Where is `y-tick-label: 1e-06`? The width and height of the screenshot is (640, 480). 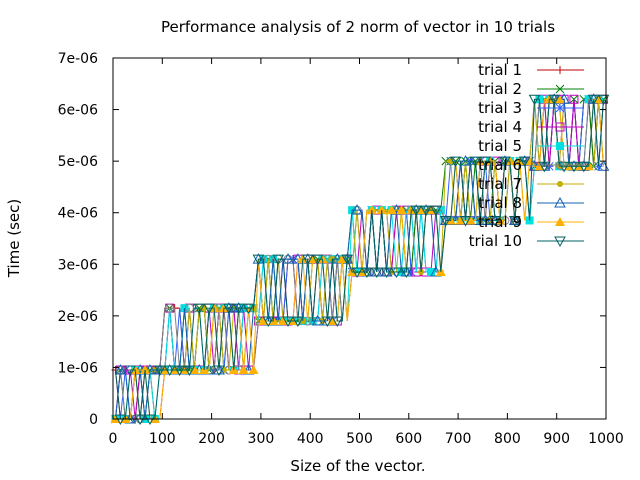
y-tick-label: 1e-06 is located at coordinates (78, 368).